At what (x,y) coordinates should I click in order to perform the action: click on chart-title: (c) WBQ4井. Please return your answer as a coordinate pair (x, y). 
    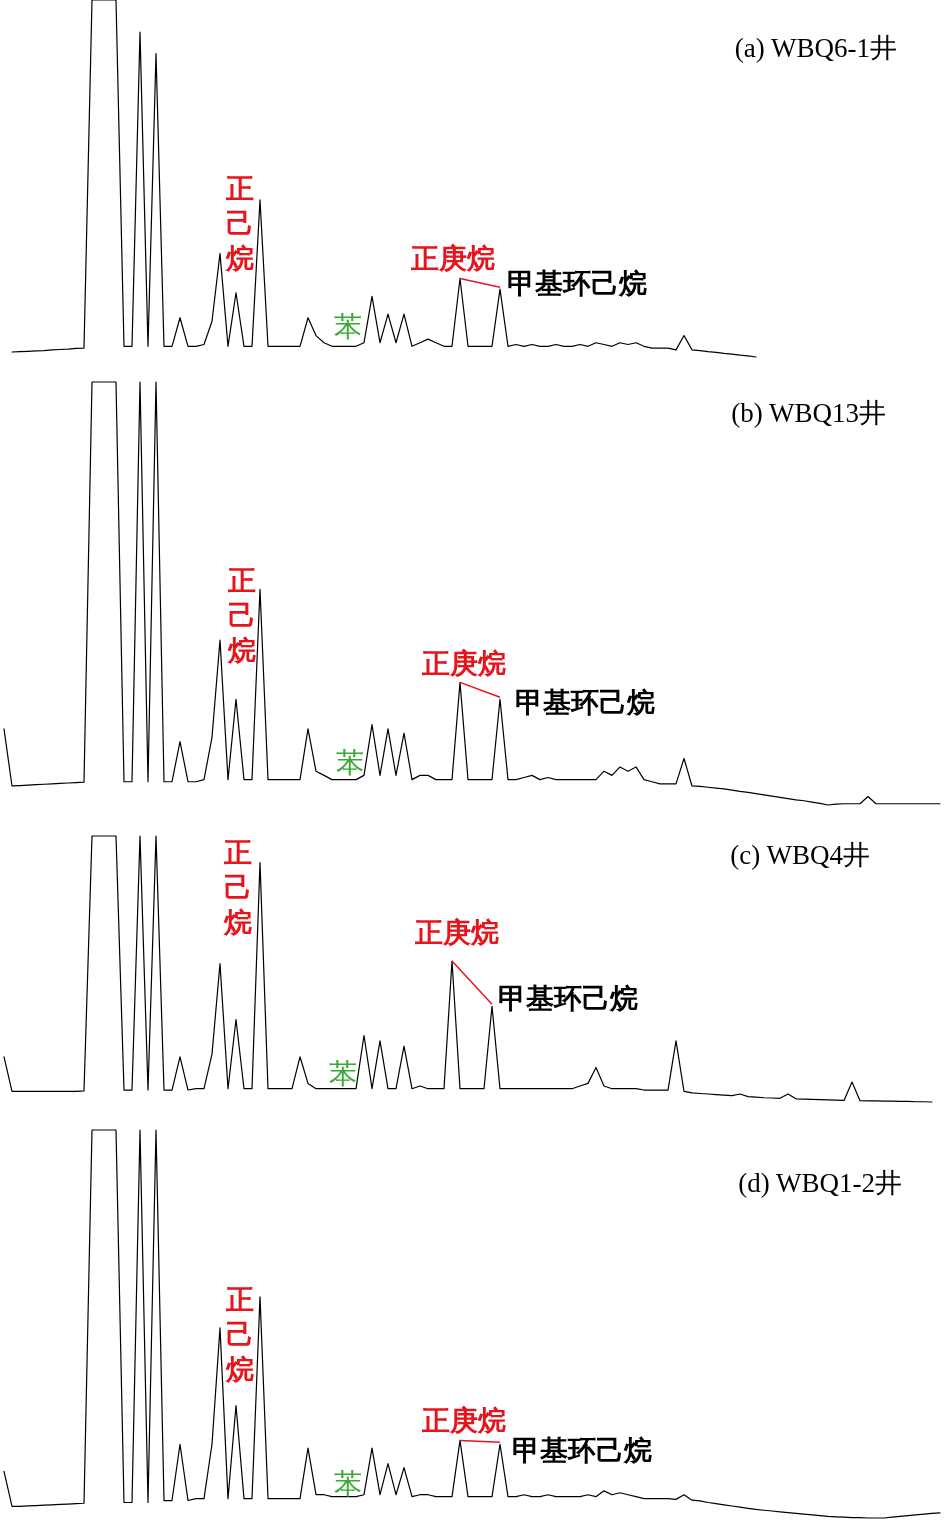
    Looking at the image, I should click on (800, 855).